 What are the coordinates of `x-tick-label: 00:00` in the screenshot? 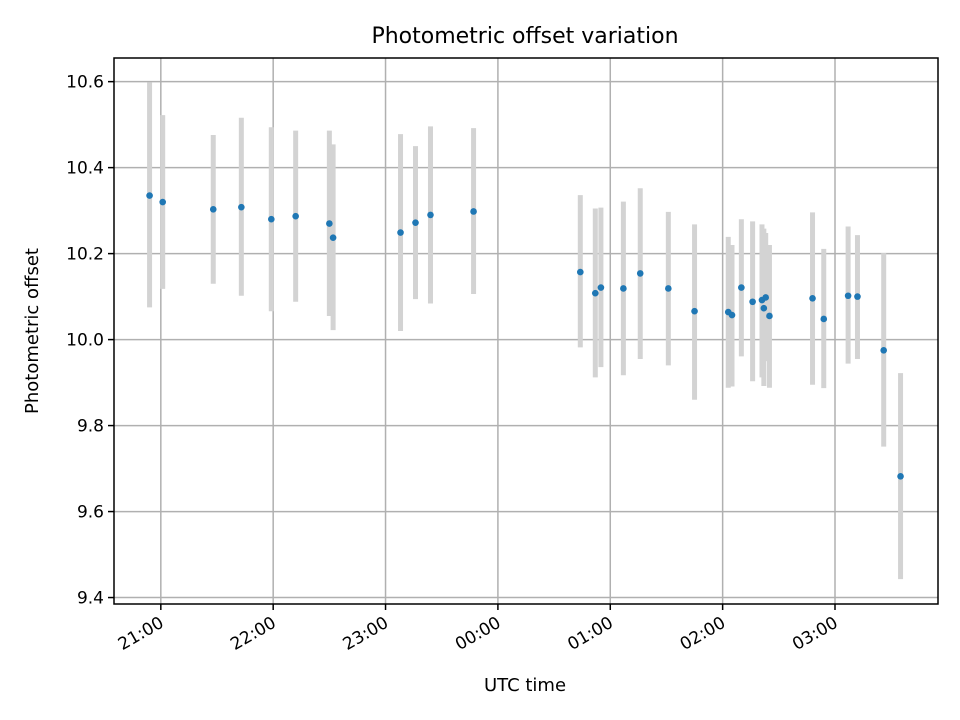 It's located at (478, 634).